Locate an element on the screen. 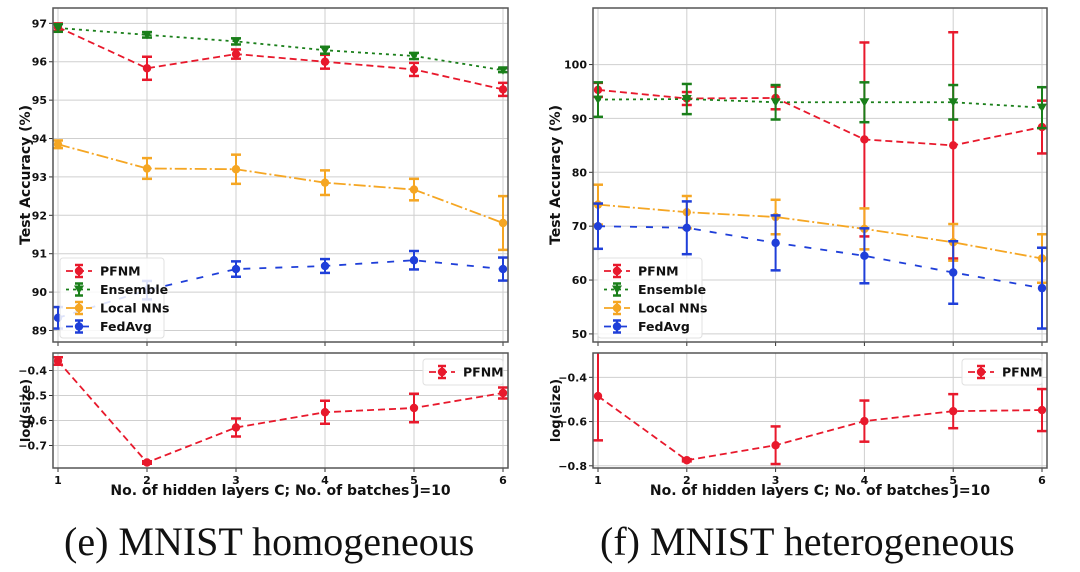 The height and width of the screenshot is (572, 1080). y-tick-label: 90 is located at coordinates (580, 118).